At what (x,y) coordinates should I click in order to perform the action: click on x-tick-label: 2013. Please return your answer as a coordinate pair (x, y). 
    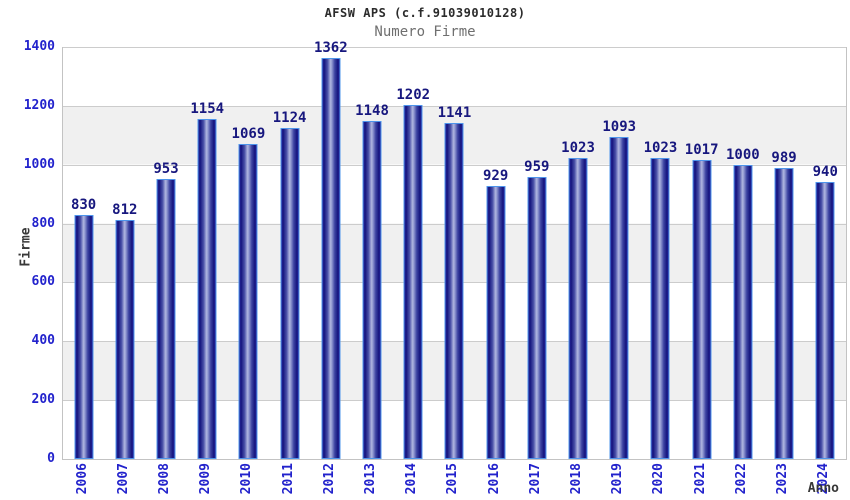
    Looking at the image, I should click on (371, 479).